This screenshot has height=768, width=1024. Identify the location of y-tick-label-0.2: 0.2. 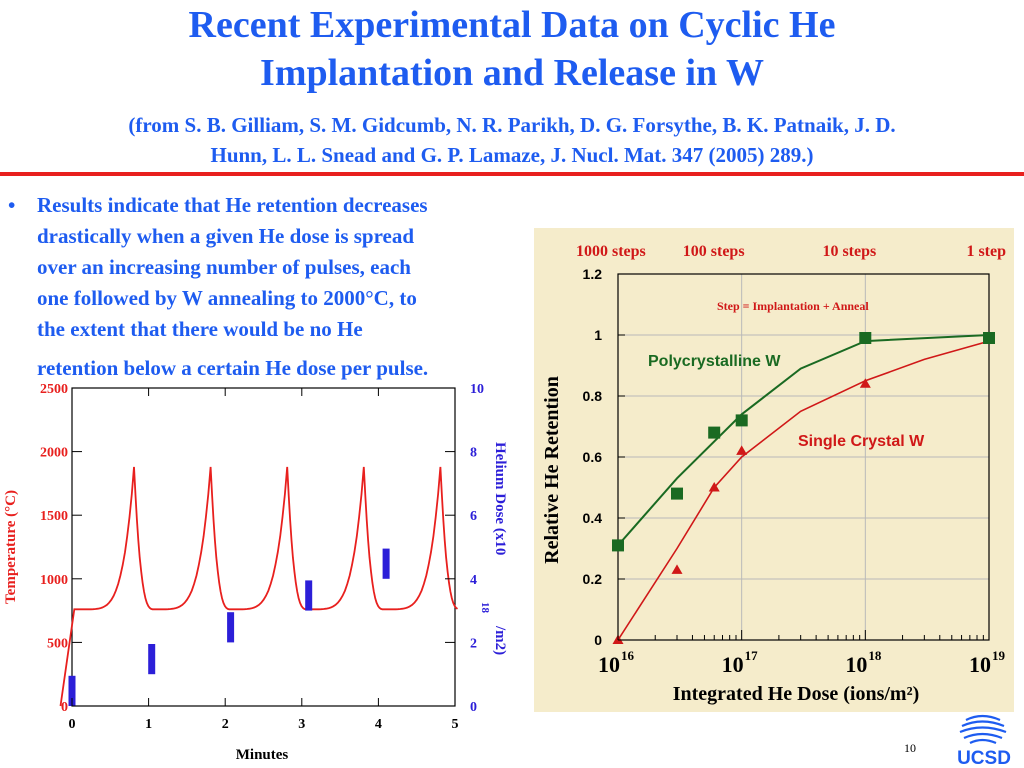
(593, 579).